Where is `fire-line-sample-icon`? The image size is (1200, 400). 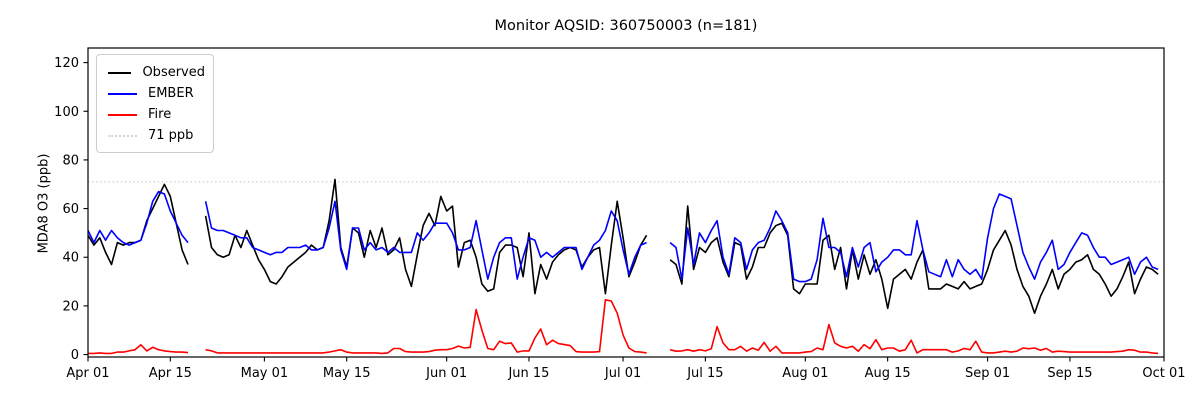 fire-line-sample-icon is located at coordinates (122, 114).